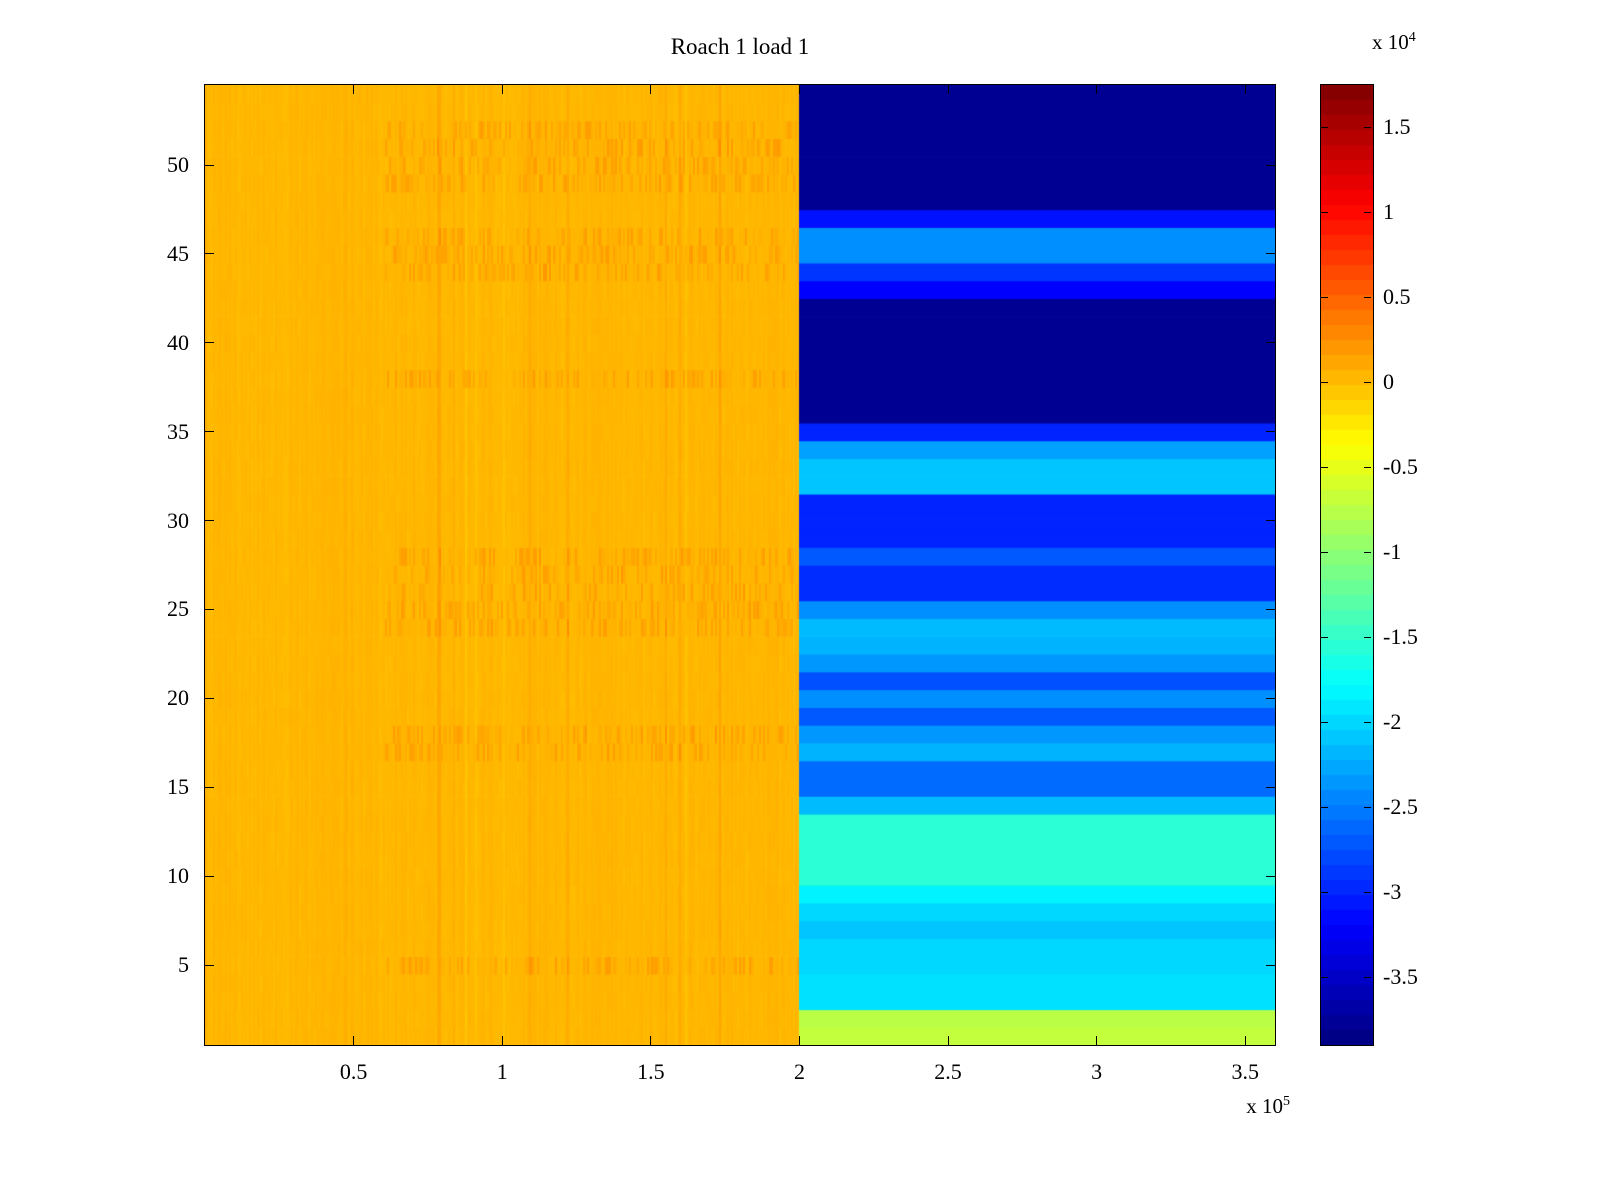 This screenshot has width=1600, height=1200. I want to click on x-tick-label: 0.5, so click(353, 1071).